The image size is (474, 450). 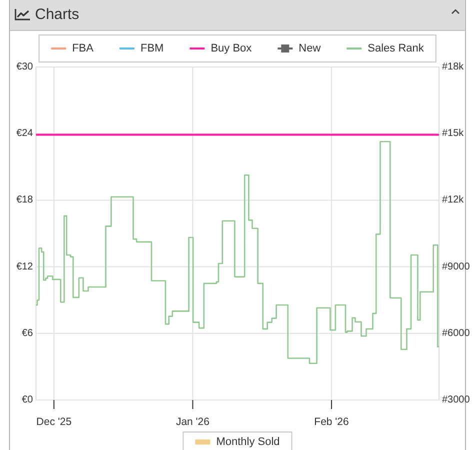 What do you see at coordinates (25, 67) in the screenshot?
I see `y-tick-label: €30` at bounding box center [25, 67].